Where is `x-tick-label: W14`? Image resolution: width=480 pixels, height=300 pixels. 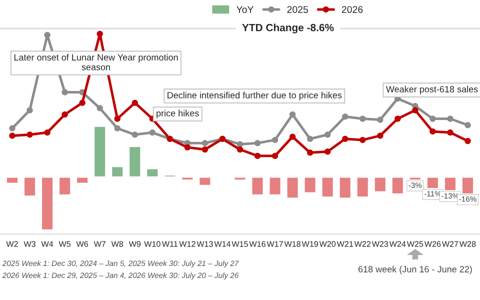
x-tick-label: W14 is located at coordinates (222, 244).